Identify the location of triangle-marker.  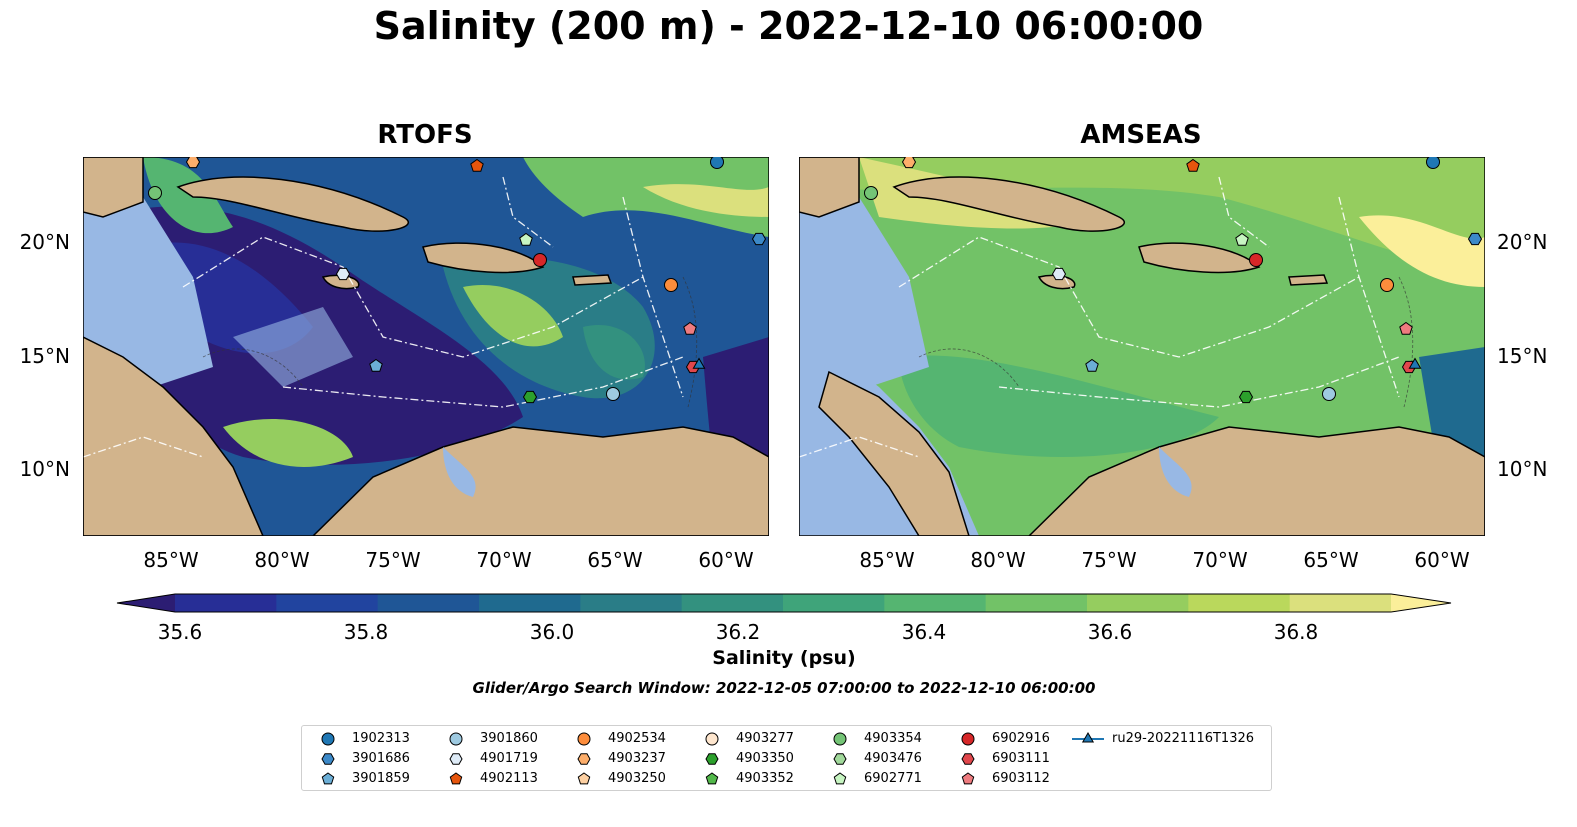
(1088, 737).